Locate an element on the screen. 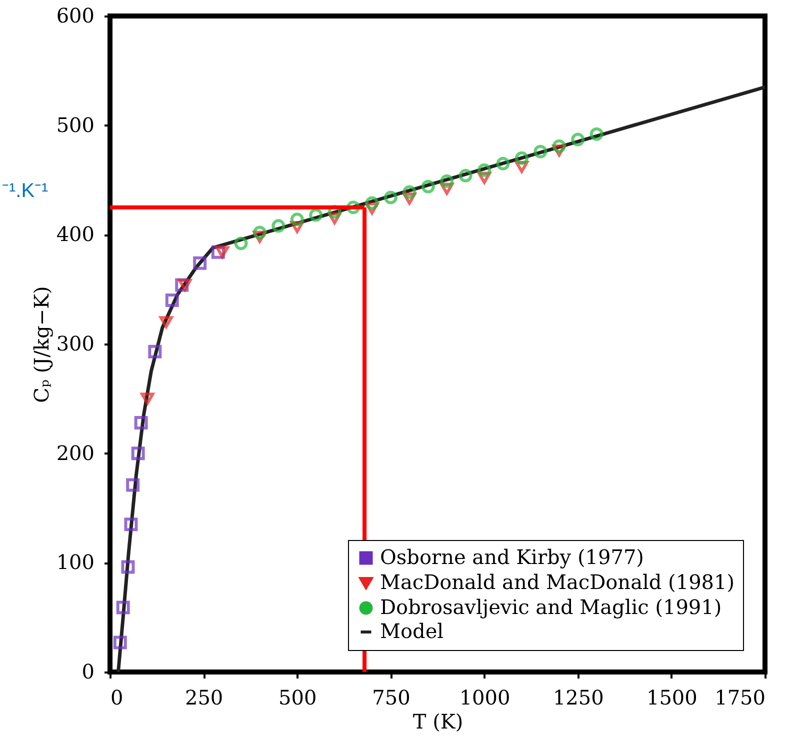  y-tick-label: 300 is located at coordinates (75, 344).